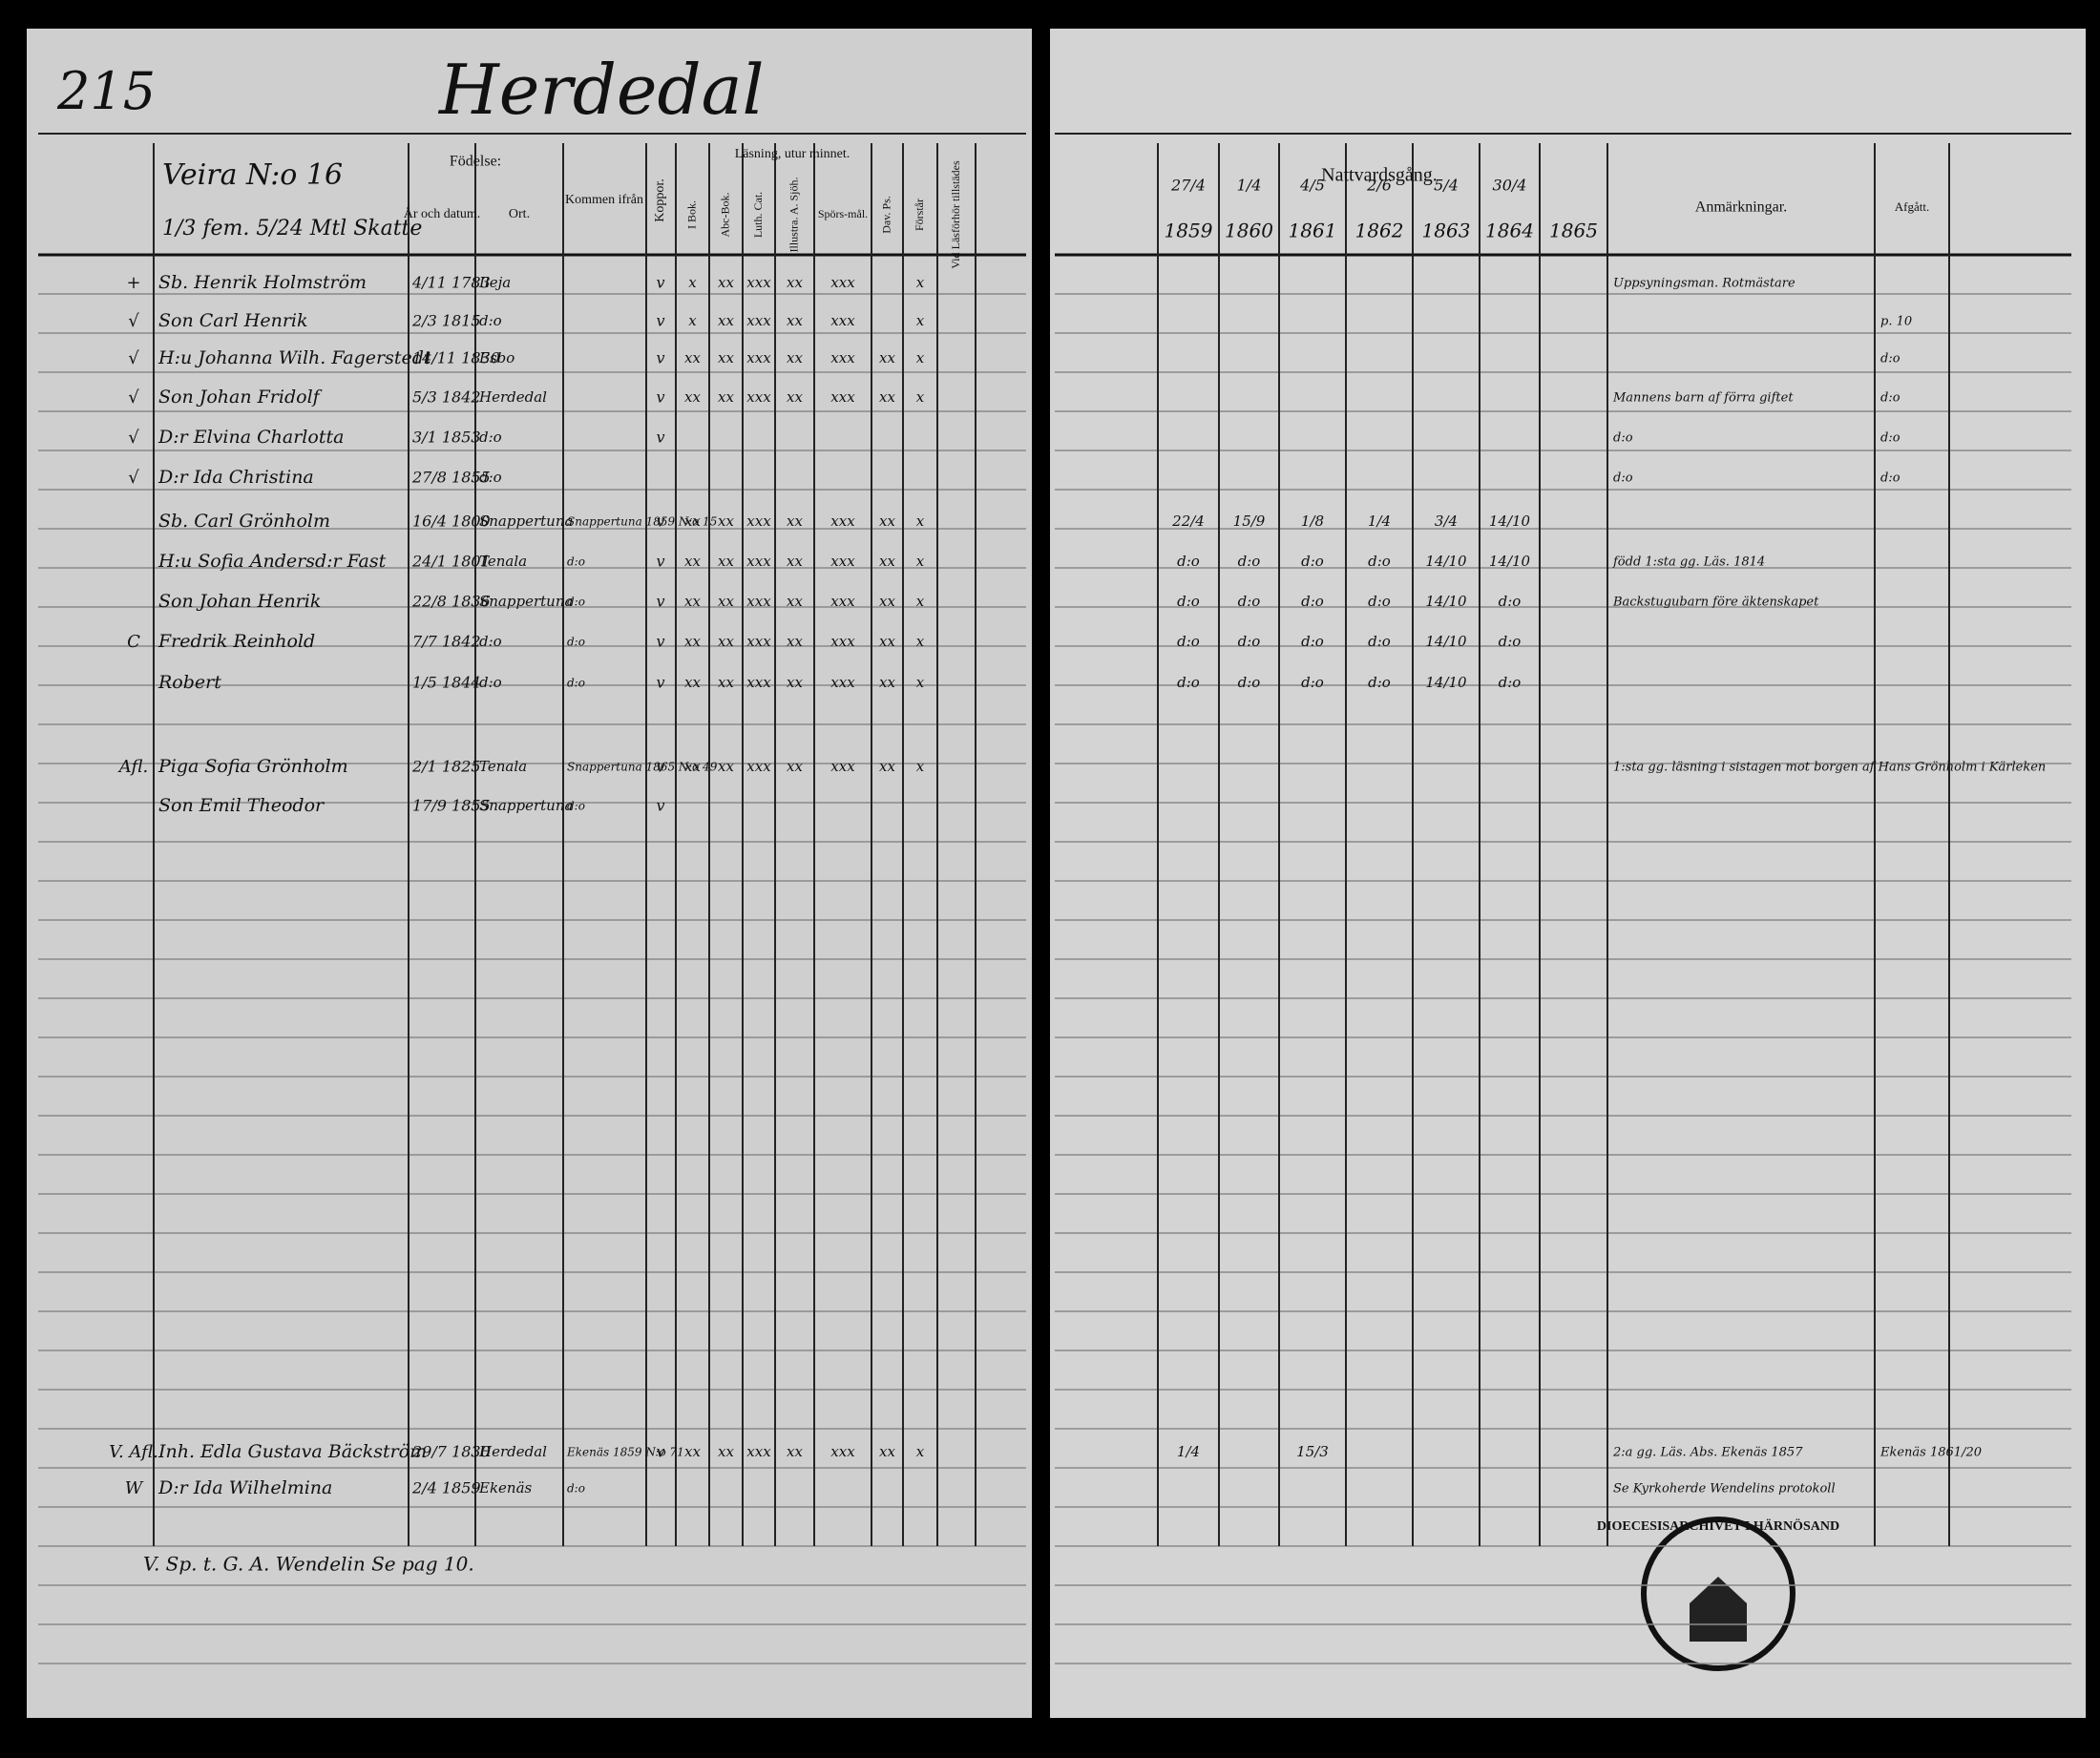  Describe the element at coordinates (446, 397) in the screenshot. I see `birth-date: 5/3 1842` at that location.